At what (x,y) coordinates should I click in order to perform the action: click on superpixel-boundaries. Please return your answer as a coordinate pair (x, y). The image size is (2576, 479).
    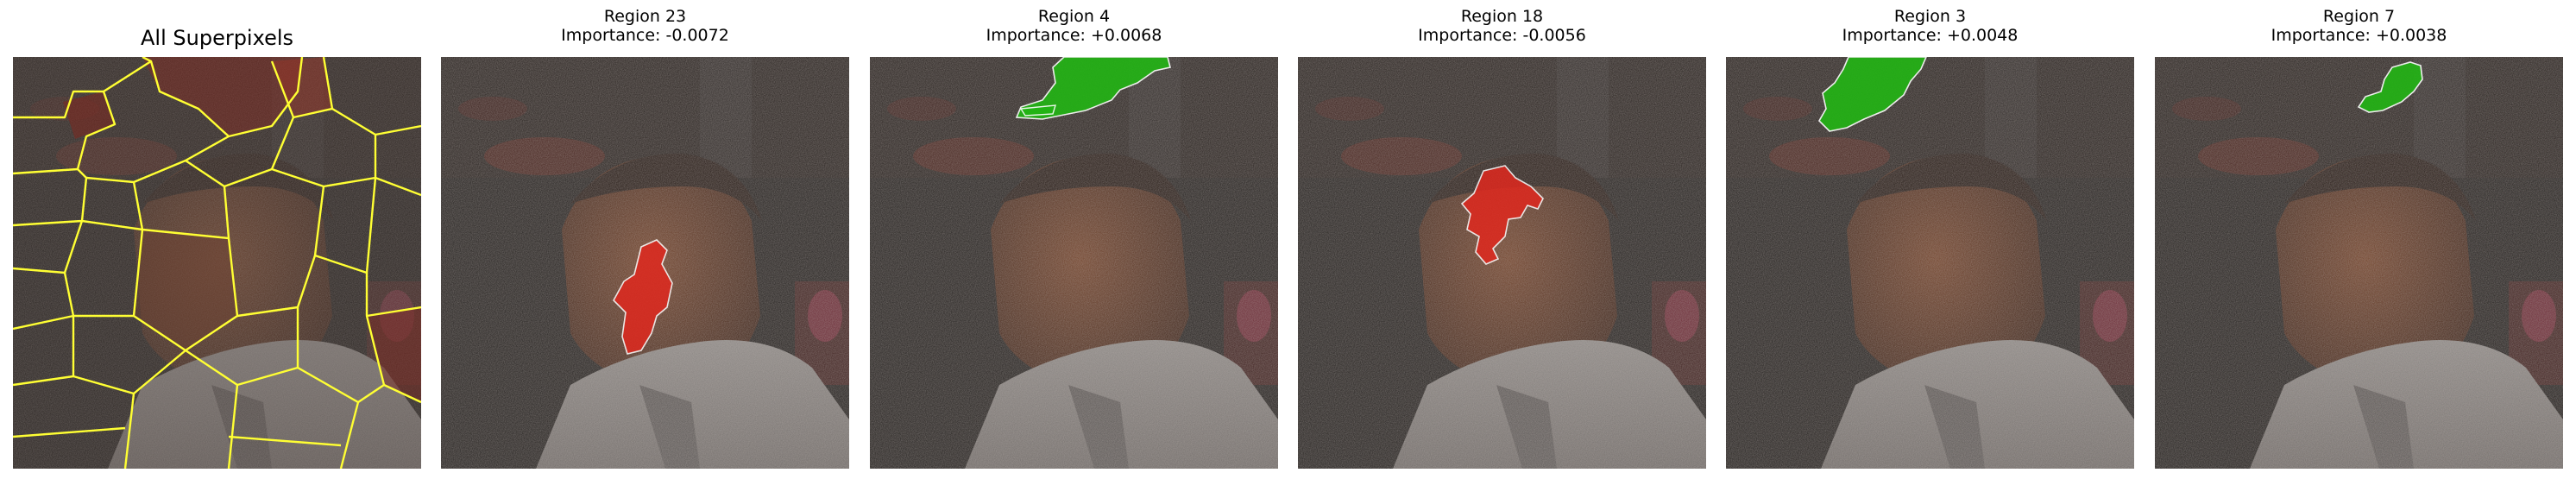
    Looking at the image, I should click on (217, 263).